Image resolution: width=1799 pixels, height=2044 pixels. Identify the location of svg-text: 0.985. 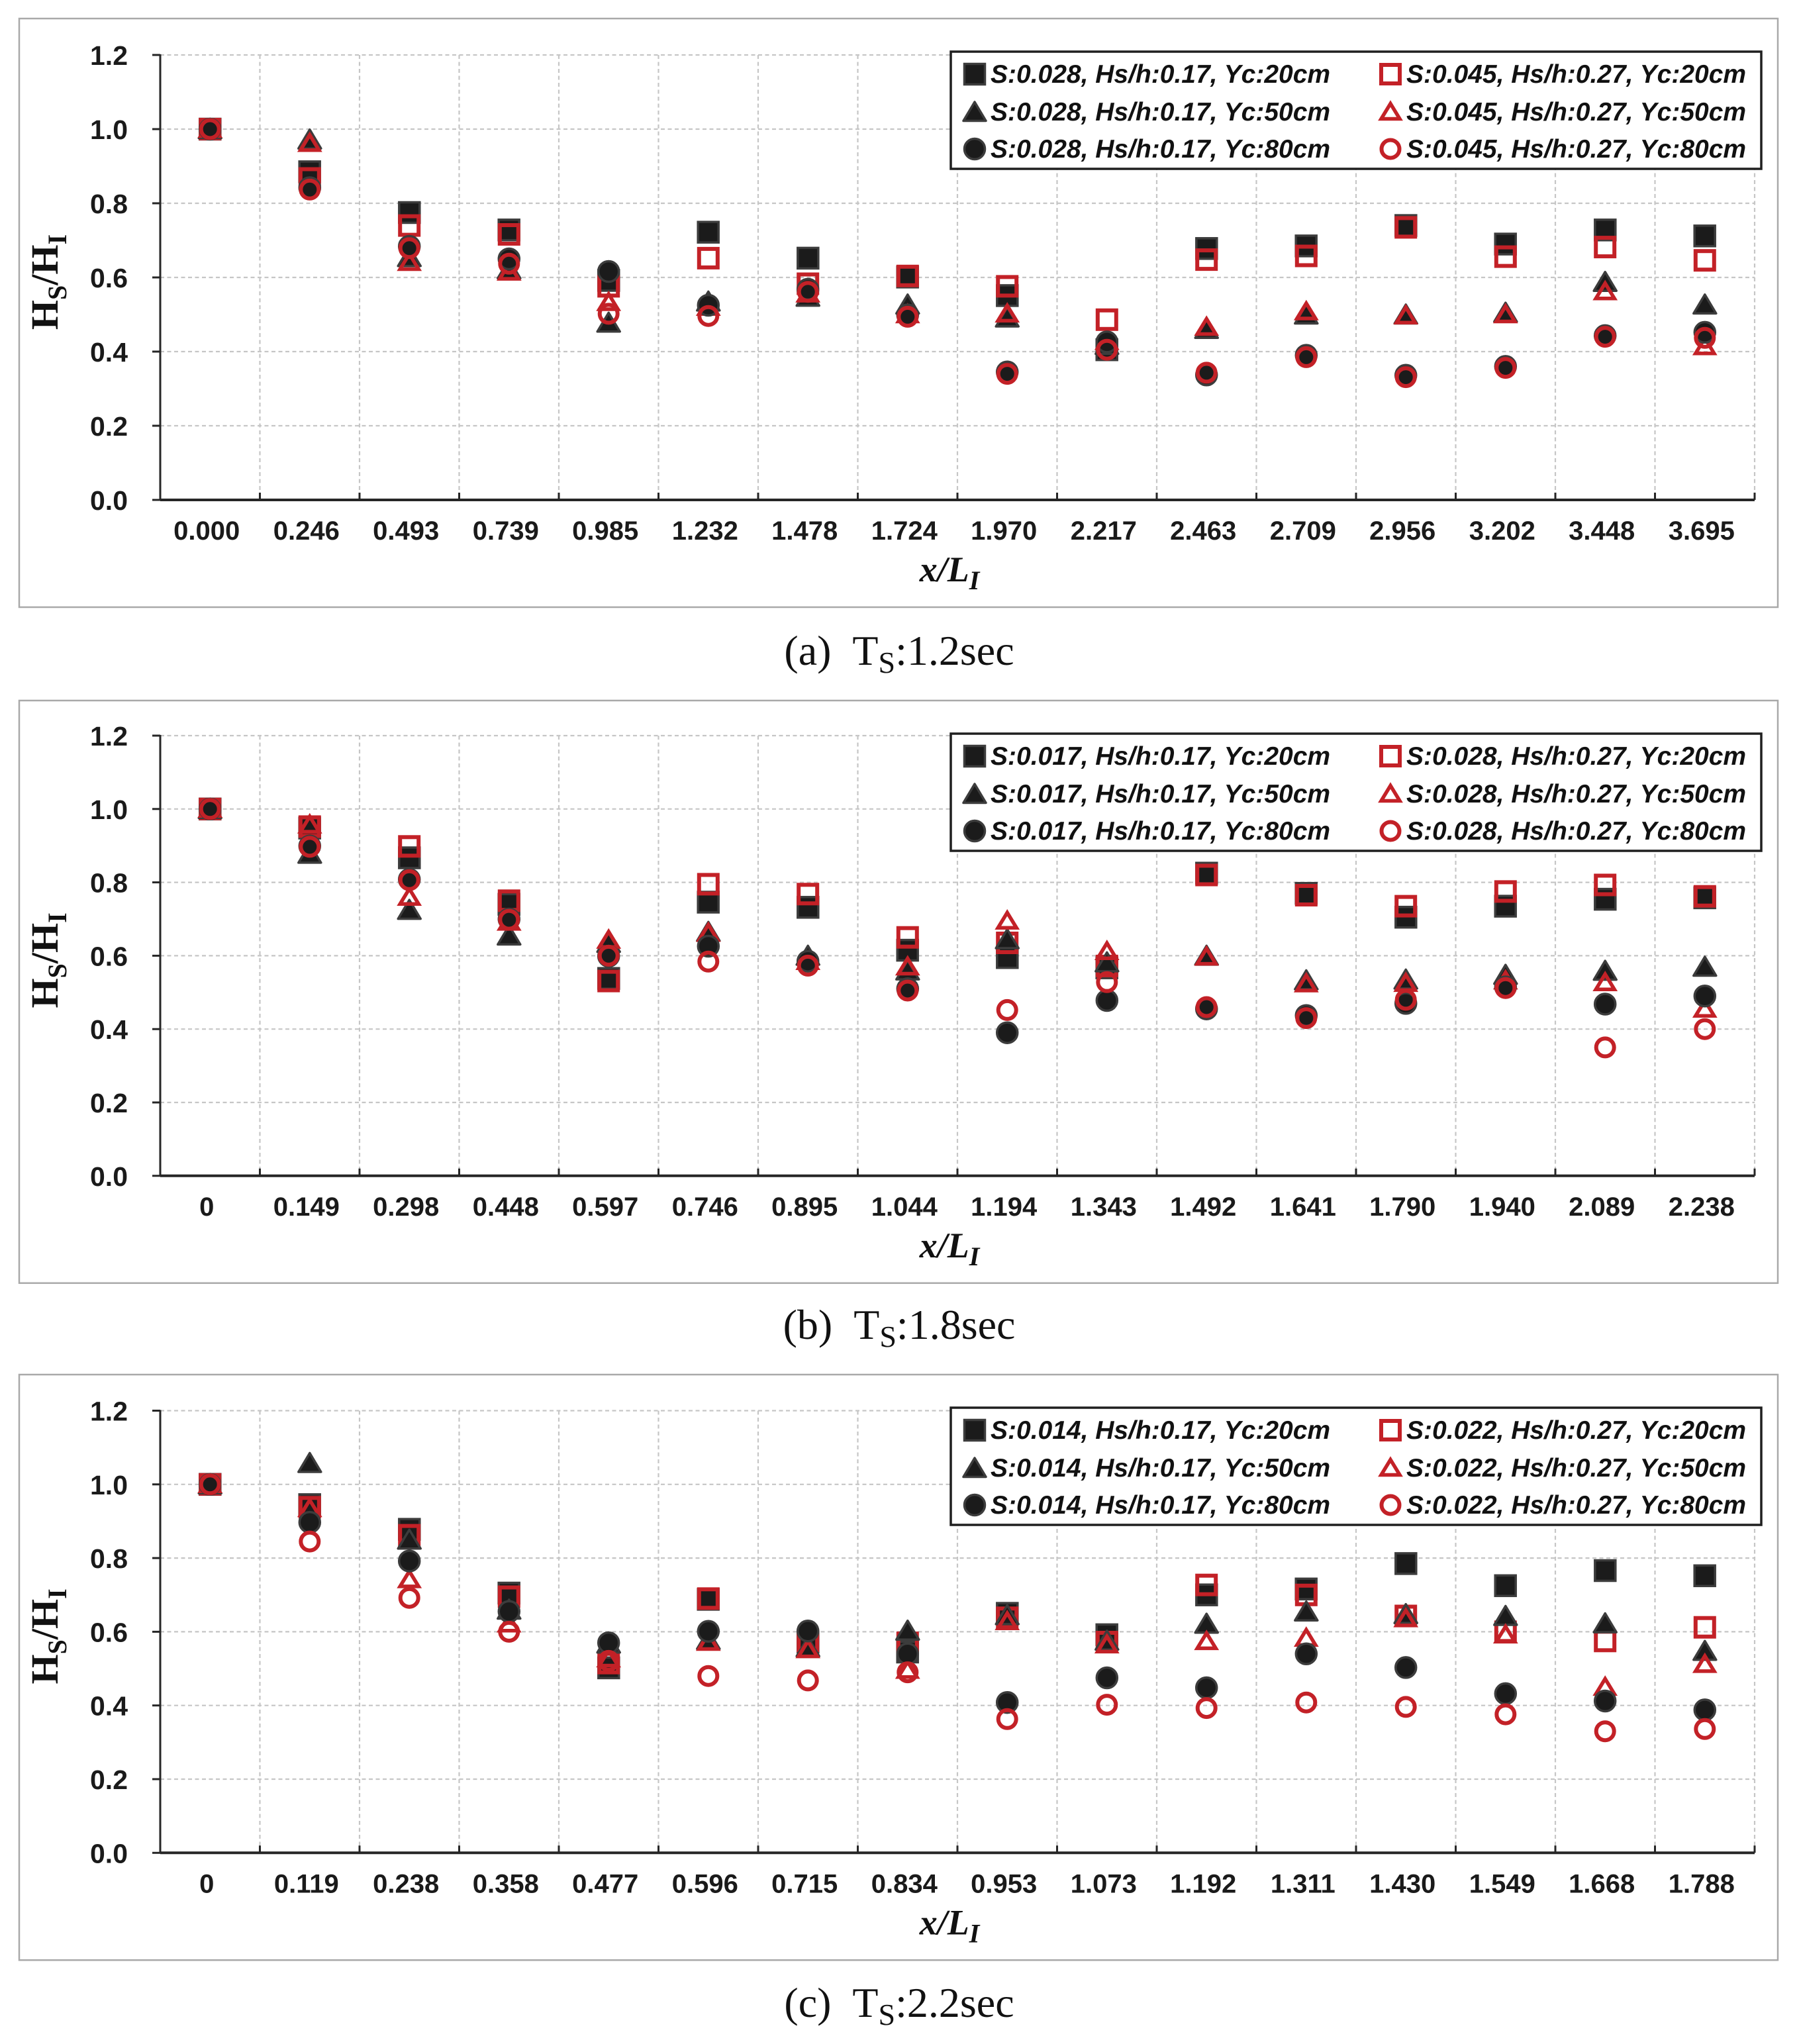
(605, 531).